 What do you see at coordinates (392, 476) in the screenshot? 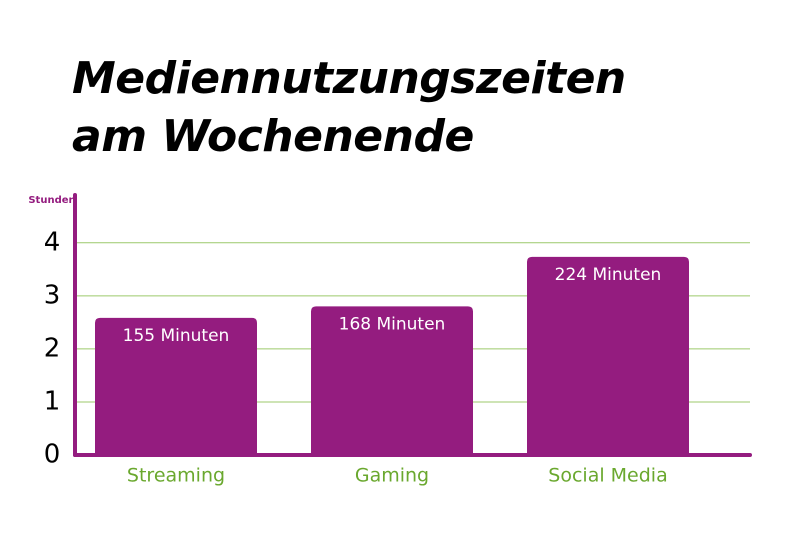
I see `x-tick-label: Gaming` at bounding box center [392, 476].